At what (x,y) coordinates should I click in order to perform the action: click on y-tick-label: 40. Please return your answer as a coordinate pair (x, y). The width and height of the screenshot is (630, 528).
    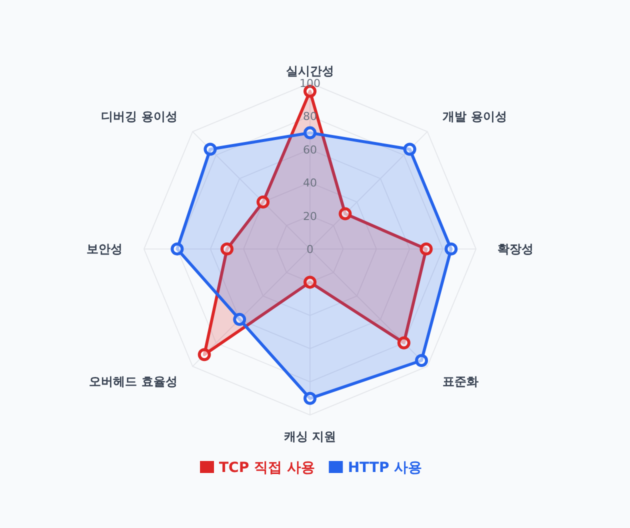
    Looking at the image, I should click on (310, 183).